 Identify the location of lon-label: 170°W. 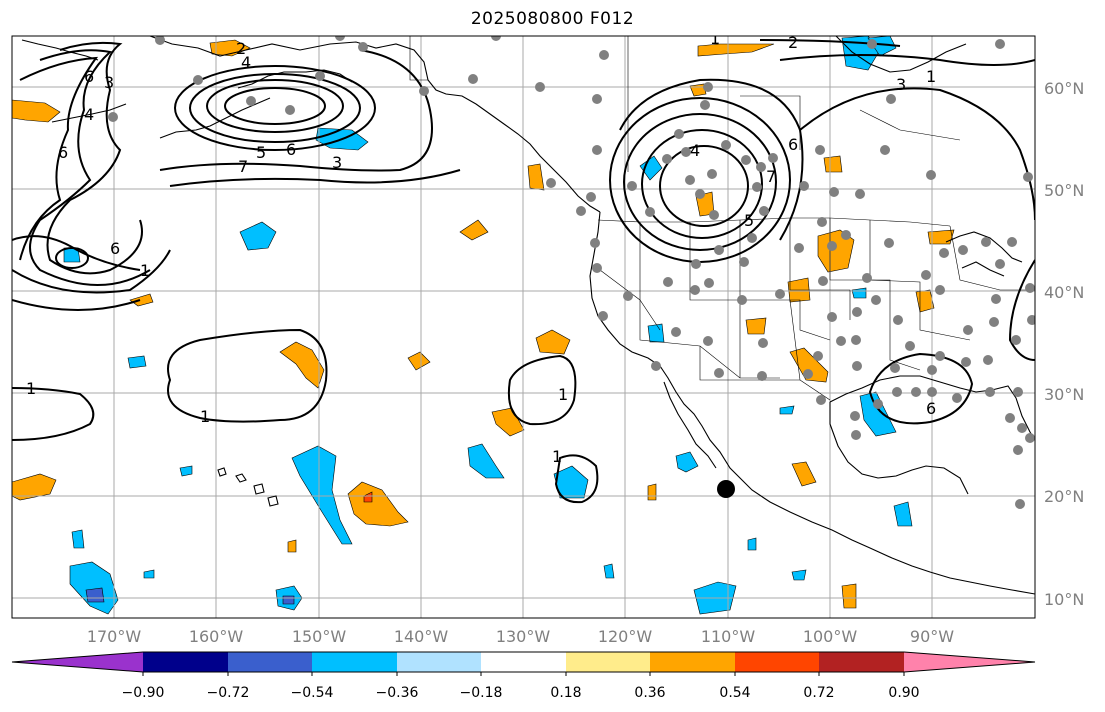
(114, 636).